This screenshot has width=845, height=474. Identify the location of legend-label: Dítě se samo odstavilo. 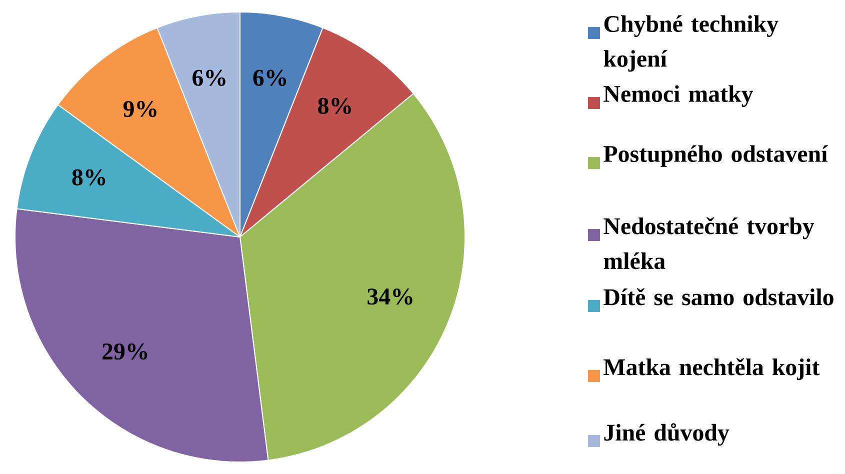
(719, 297).